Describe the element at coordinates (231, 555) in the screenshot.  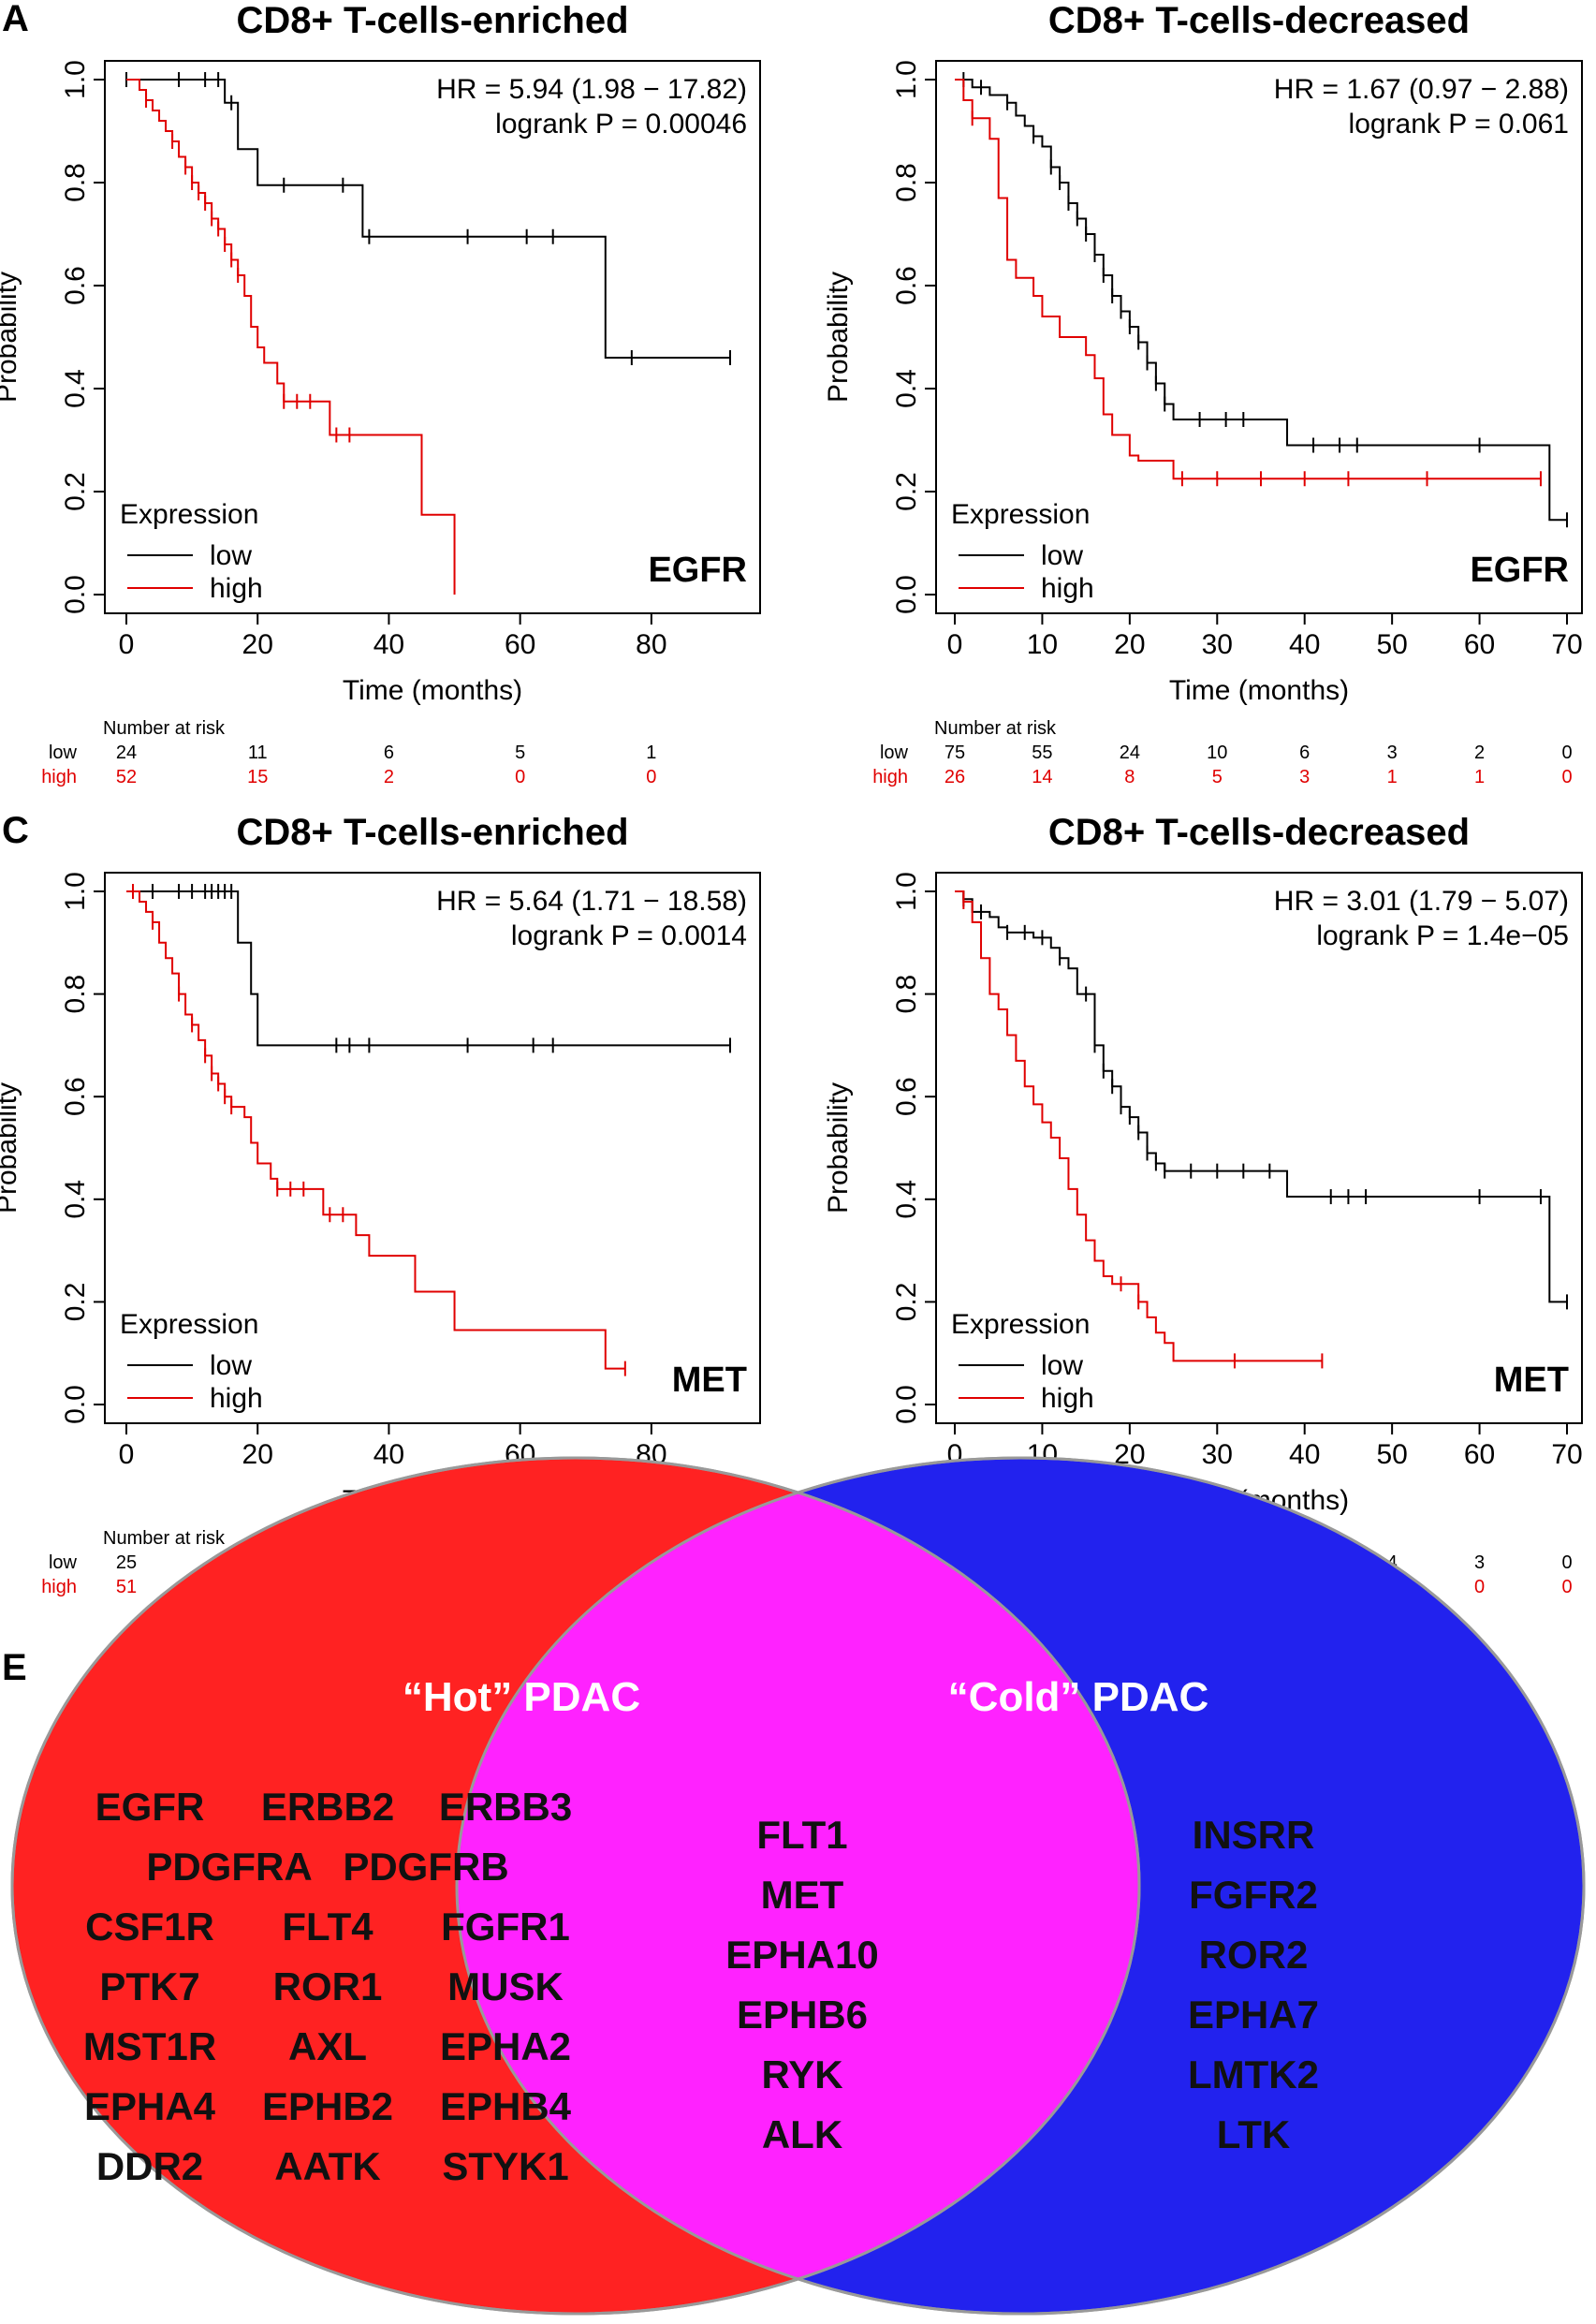
I see `legend-entry-low: low` at that location.